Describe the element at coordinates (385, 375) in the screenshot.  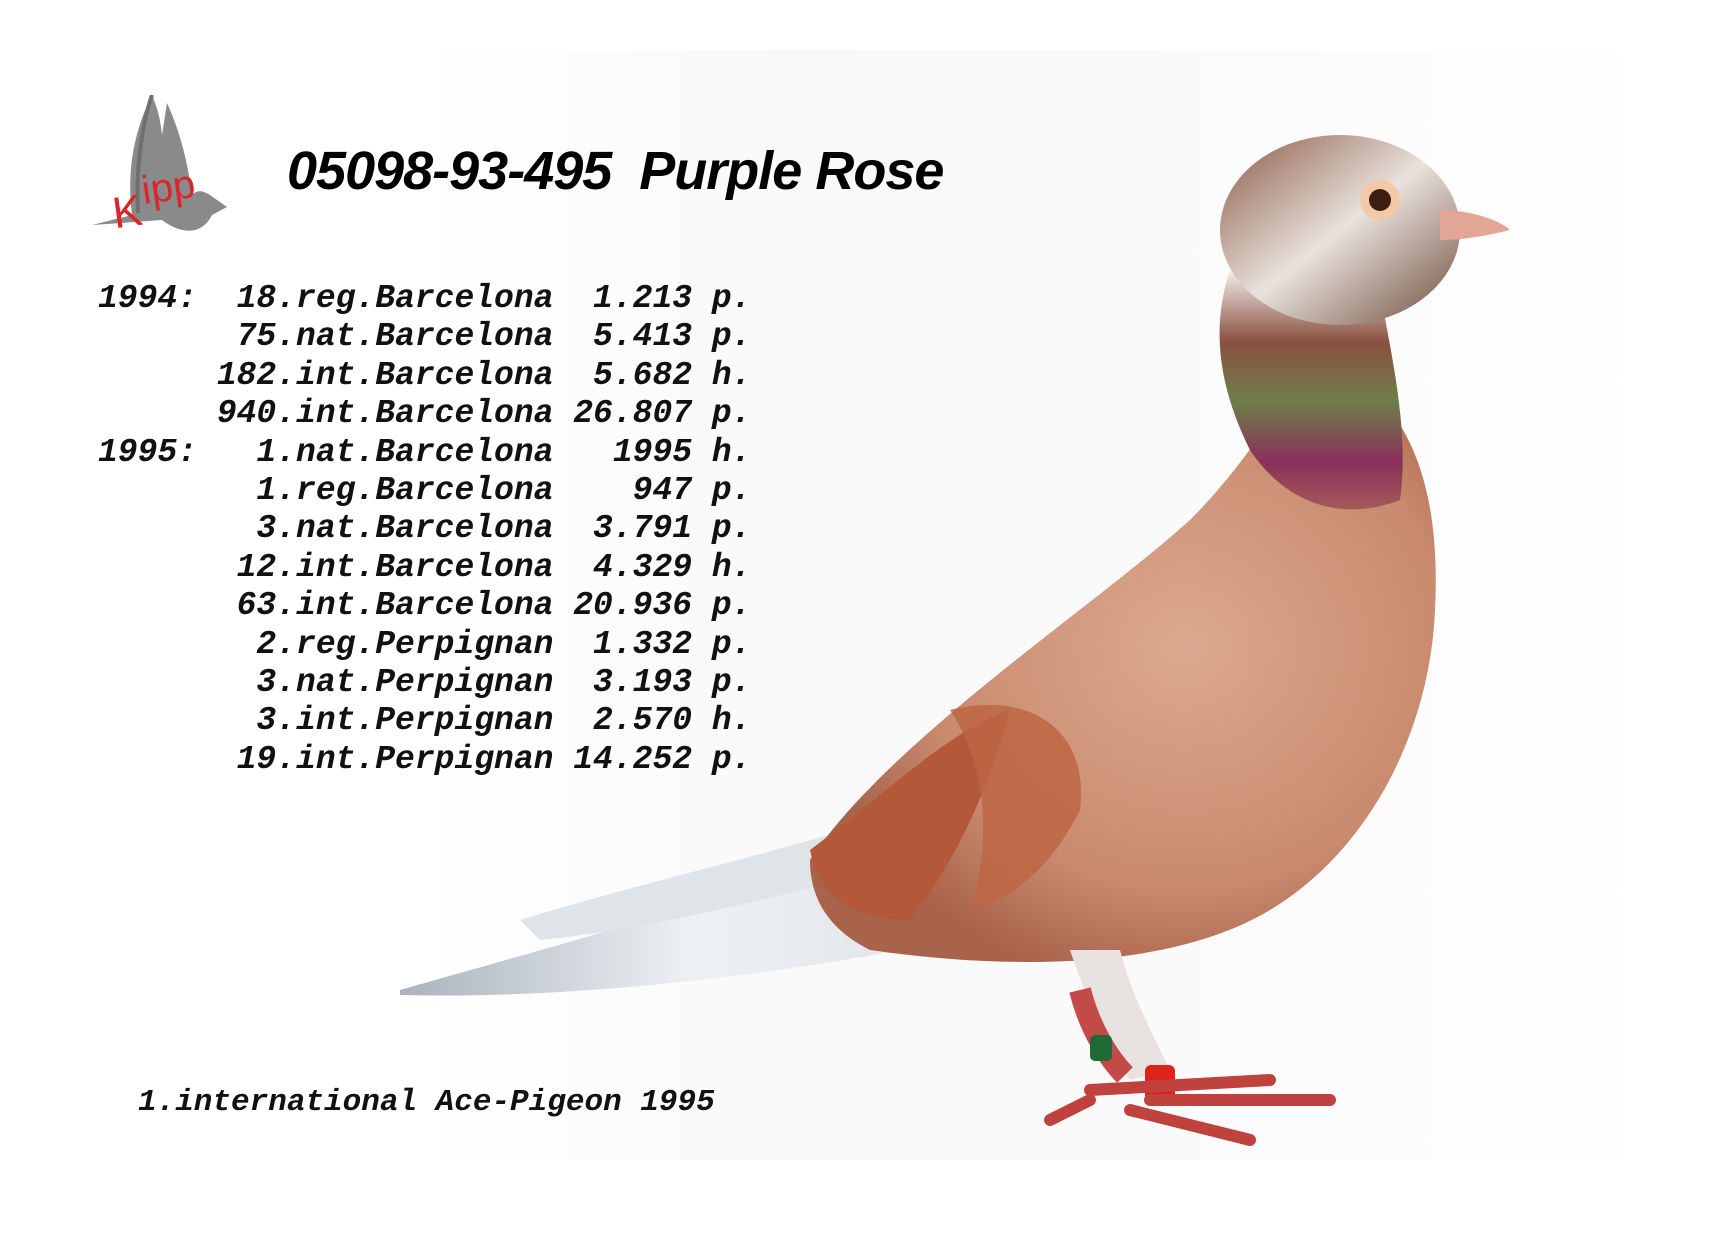
I see `result-placing: 182.int.Barcelona` at that location.